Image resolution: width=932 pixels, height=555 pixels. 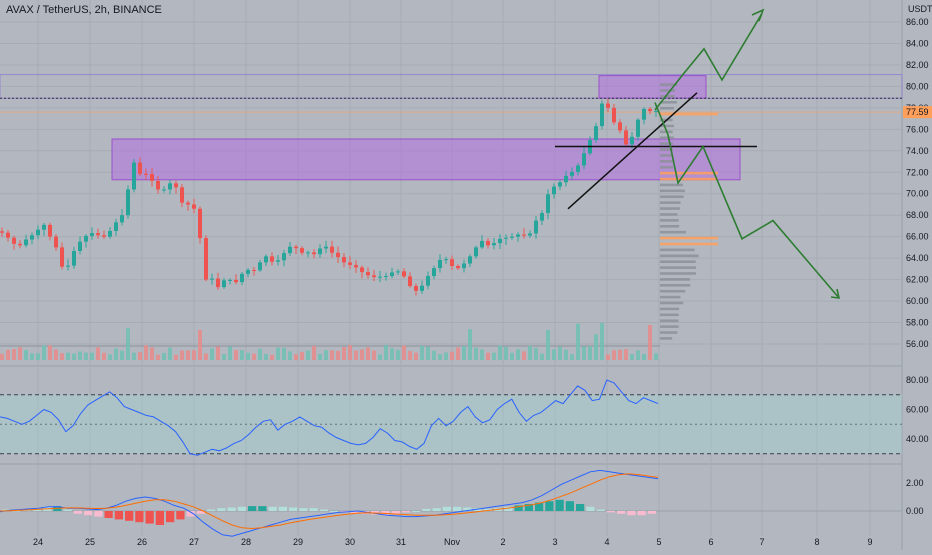 What do you see at coordinates (84, 10) in the screenshot?
I see `chart-title: AVAX / TetherUS, 2h, BINANCE` at bounding box center [84, 10].